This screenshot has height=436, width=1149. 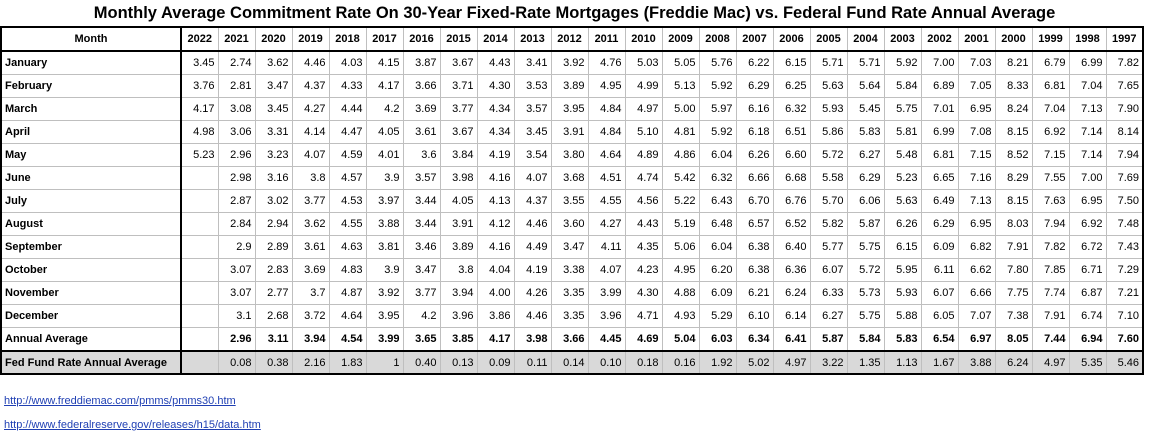 What do you see at coordinates (273, 39) in the screenshot?
I see `header-year: 2020` at bounding box center [273, 39].